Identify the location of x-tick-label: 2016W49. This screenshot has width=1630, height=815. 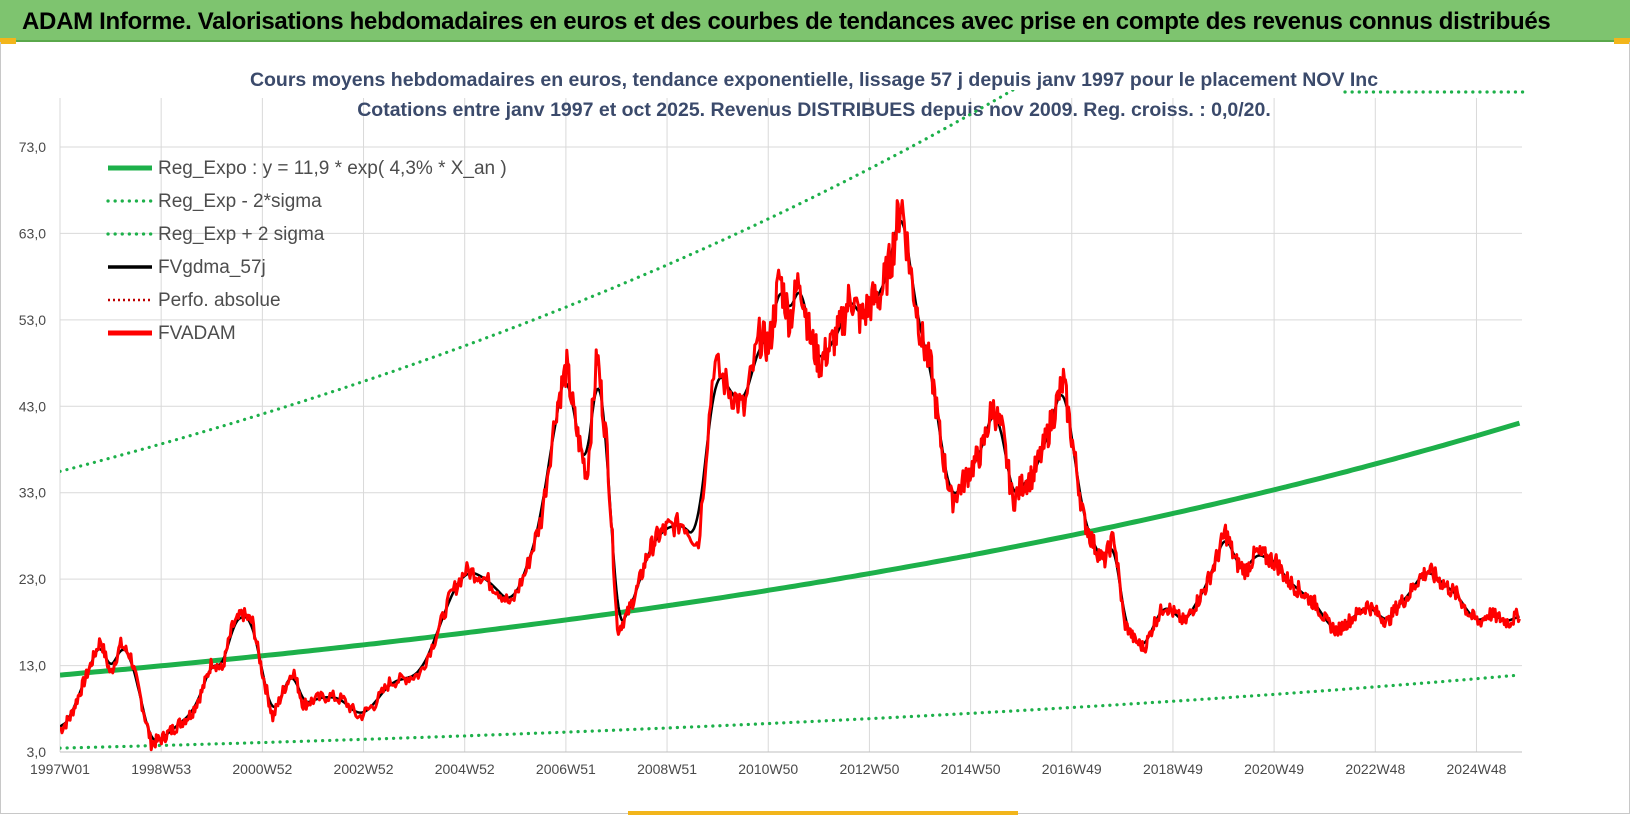
(1072, 769).